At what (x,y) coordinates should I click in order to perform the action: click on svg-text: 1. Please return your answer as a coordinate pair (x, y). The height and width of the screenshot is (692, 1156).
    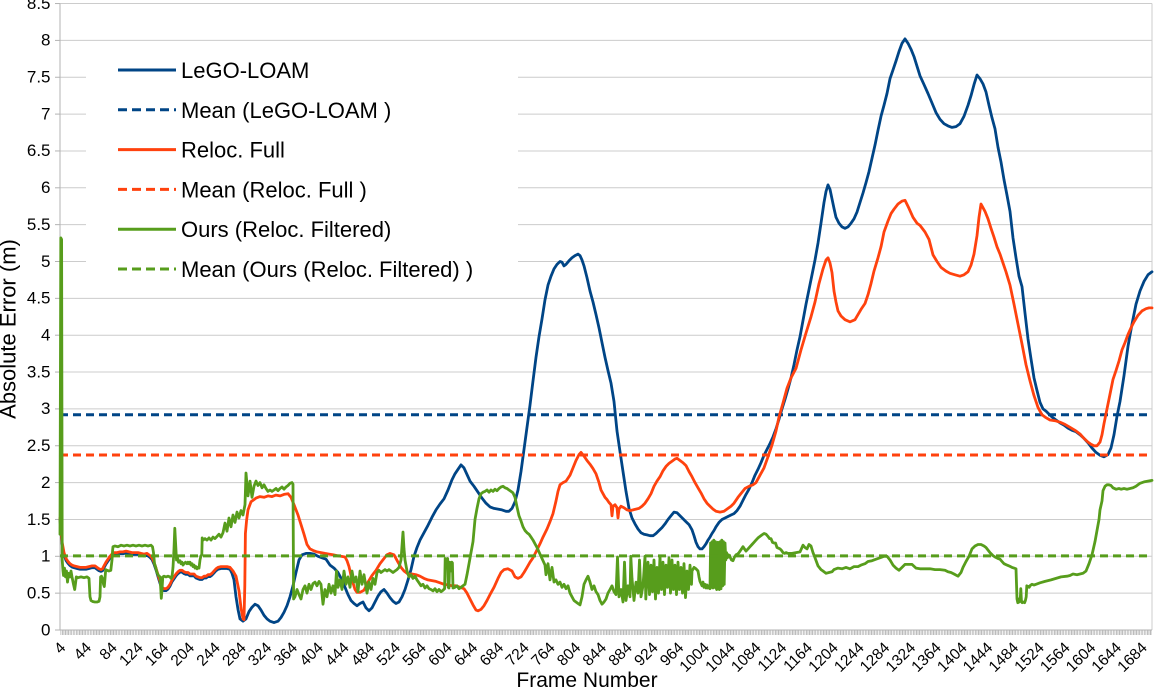
    Looking at the image, I should click on (45, 556).